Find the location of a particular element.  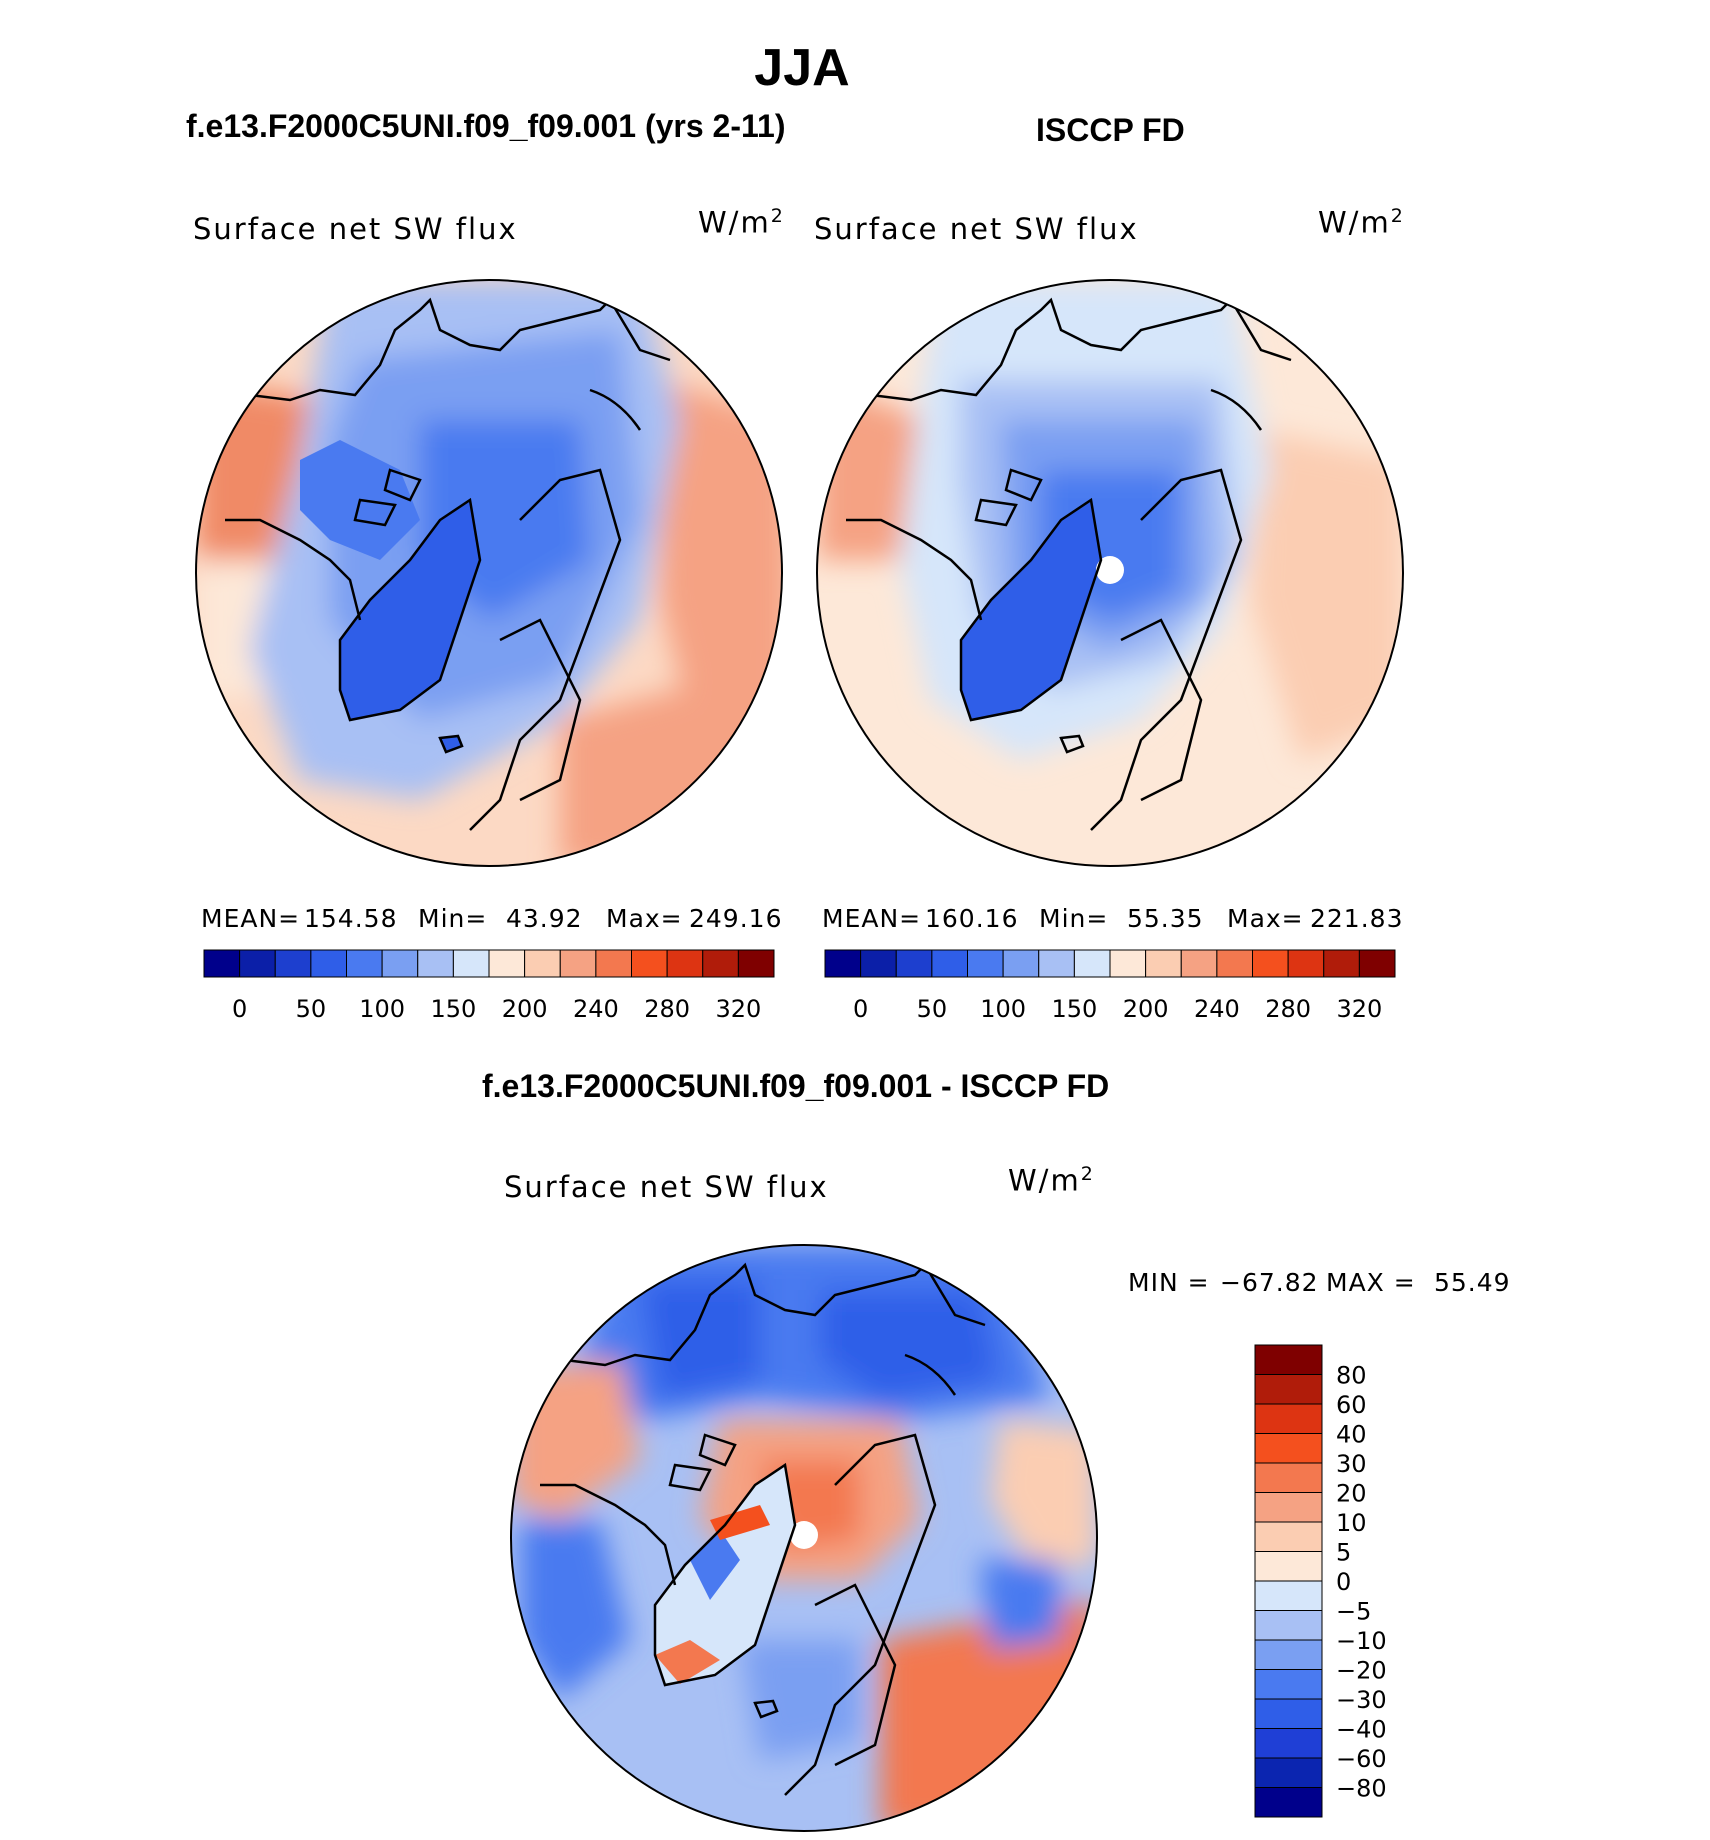

panel2-min-value: 55.35 is located at coordinates (1165, 918).